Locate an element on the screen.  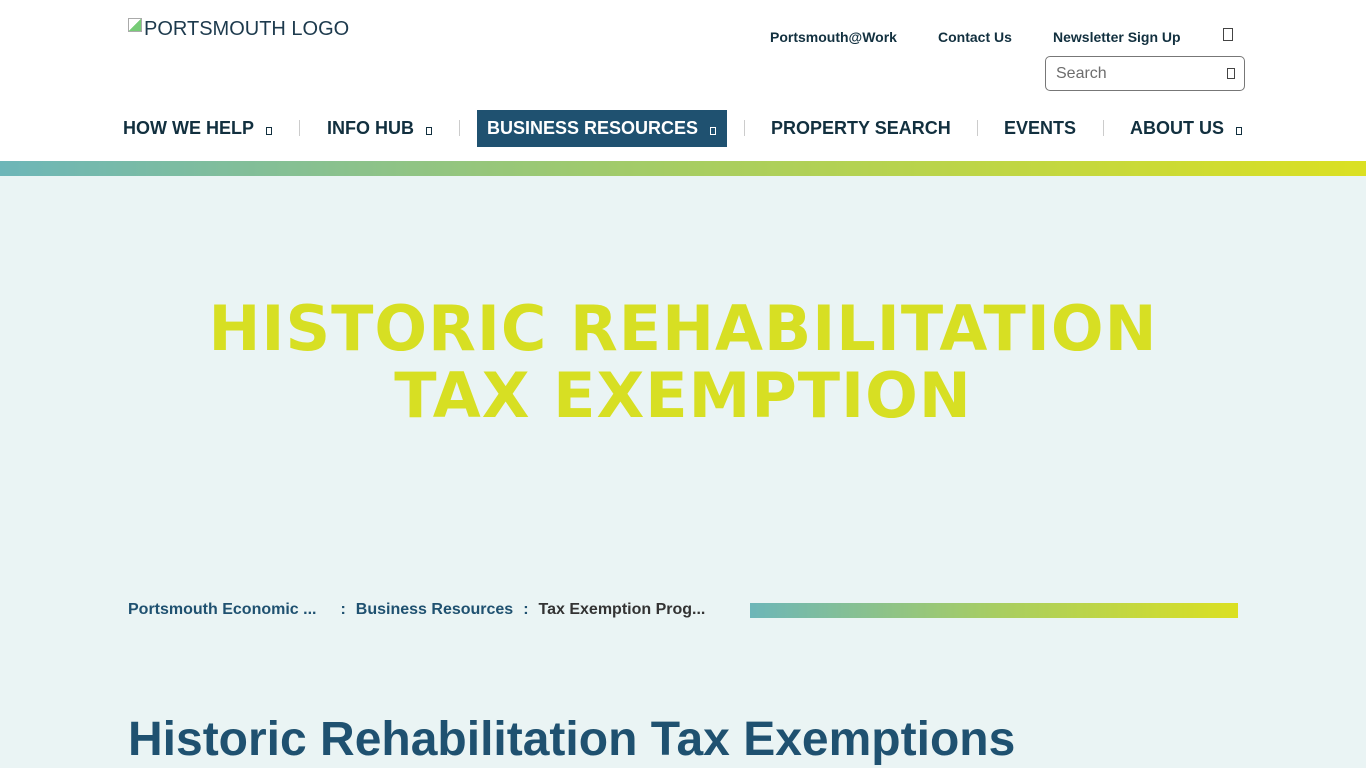
social-icon is located at coordinates (1228, 34).